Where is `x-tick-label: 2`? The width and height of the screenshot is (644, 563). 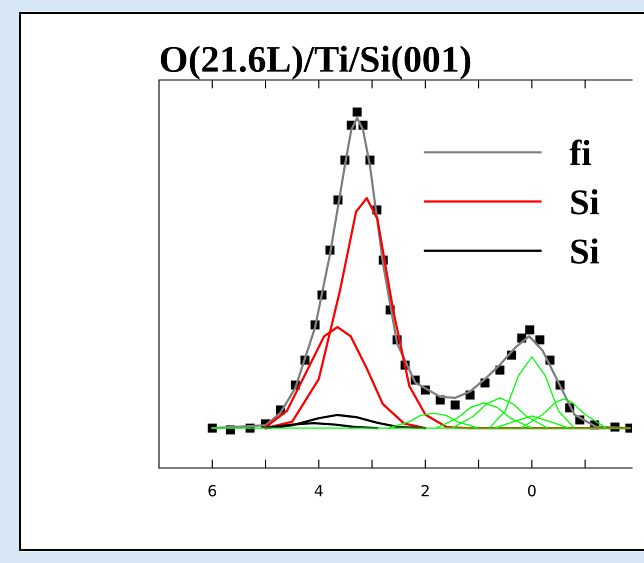 x-tick-label: 2 is located at coordinates (425, 490).